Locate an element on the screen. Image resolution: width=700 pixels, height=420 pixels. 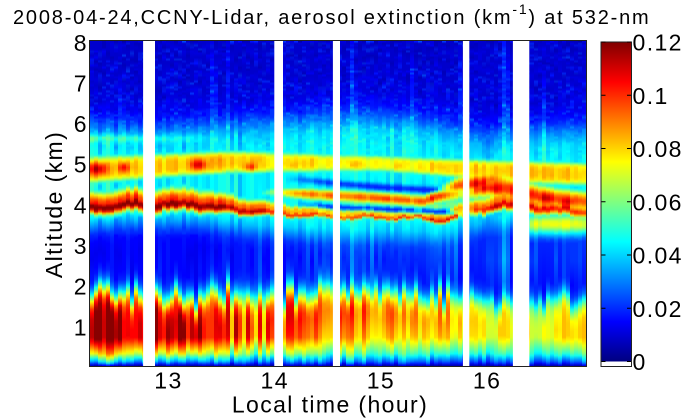
svg-text: Local time (hour) is located at coordinates (330, 404).